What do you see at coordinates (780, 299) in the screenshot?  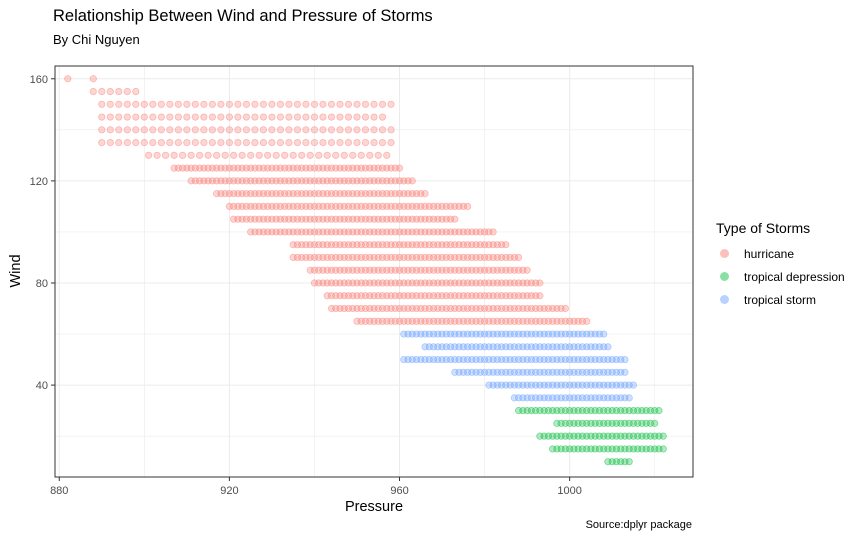 I see `legend-label-tropical-storm: tropical storm` at bounding box center [780, 299].